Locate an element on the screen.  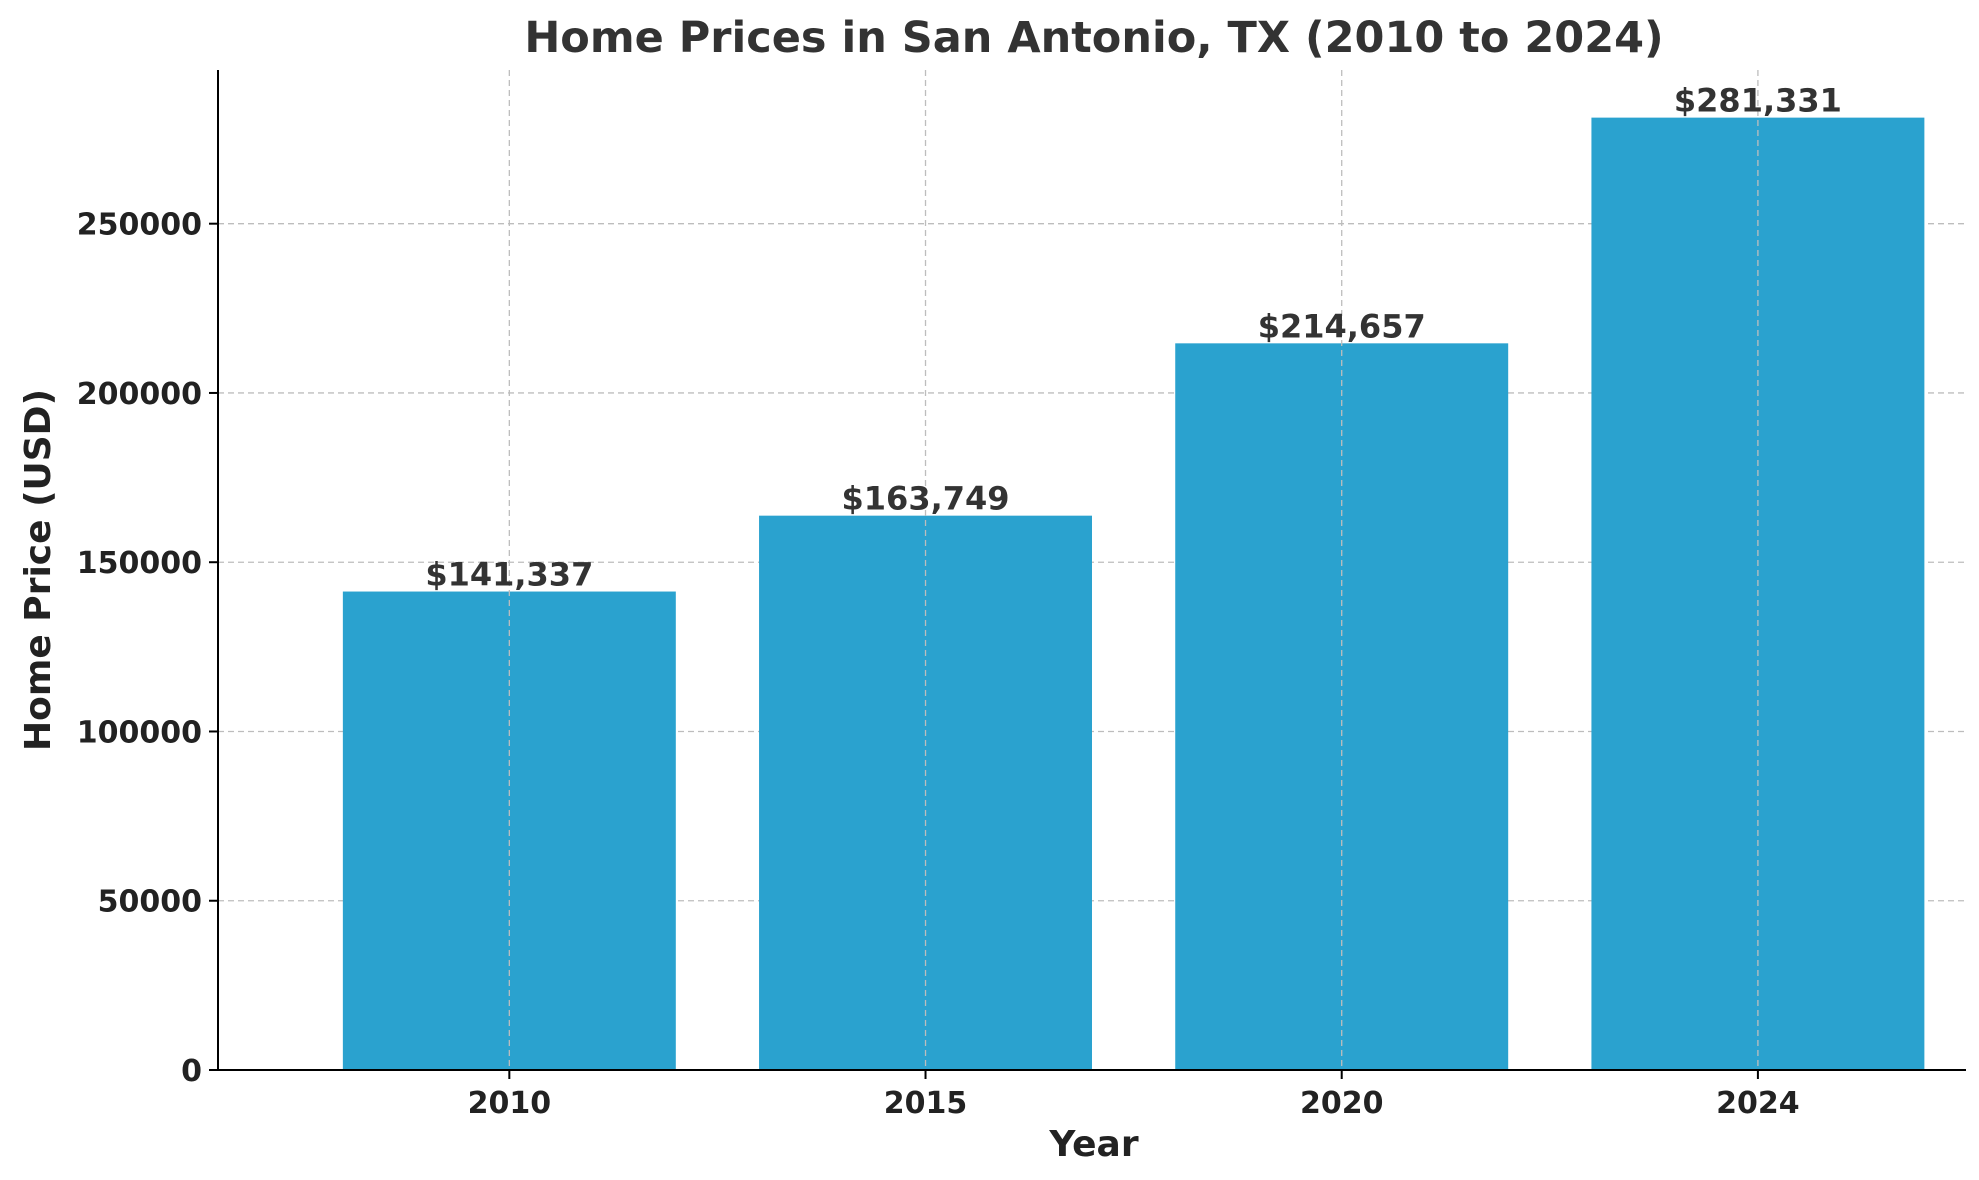
x-axis-label: Year is located at coordinates (1093, 1144).